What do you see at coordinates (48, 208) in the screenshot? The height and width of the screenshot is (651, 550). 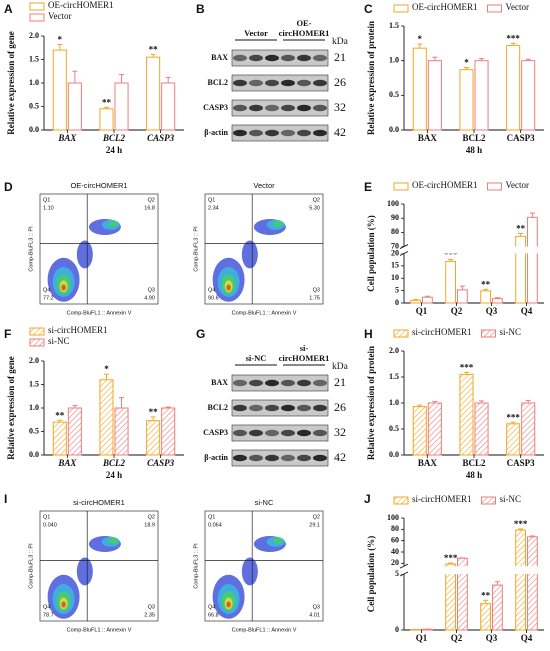 I see `quadrant-value: 1.10` at bounding box center [48, 208].